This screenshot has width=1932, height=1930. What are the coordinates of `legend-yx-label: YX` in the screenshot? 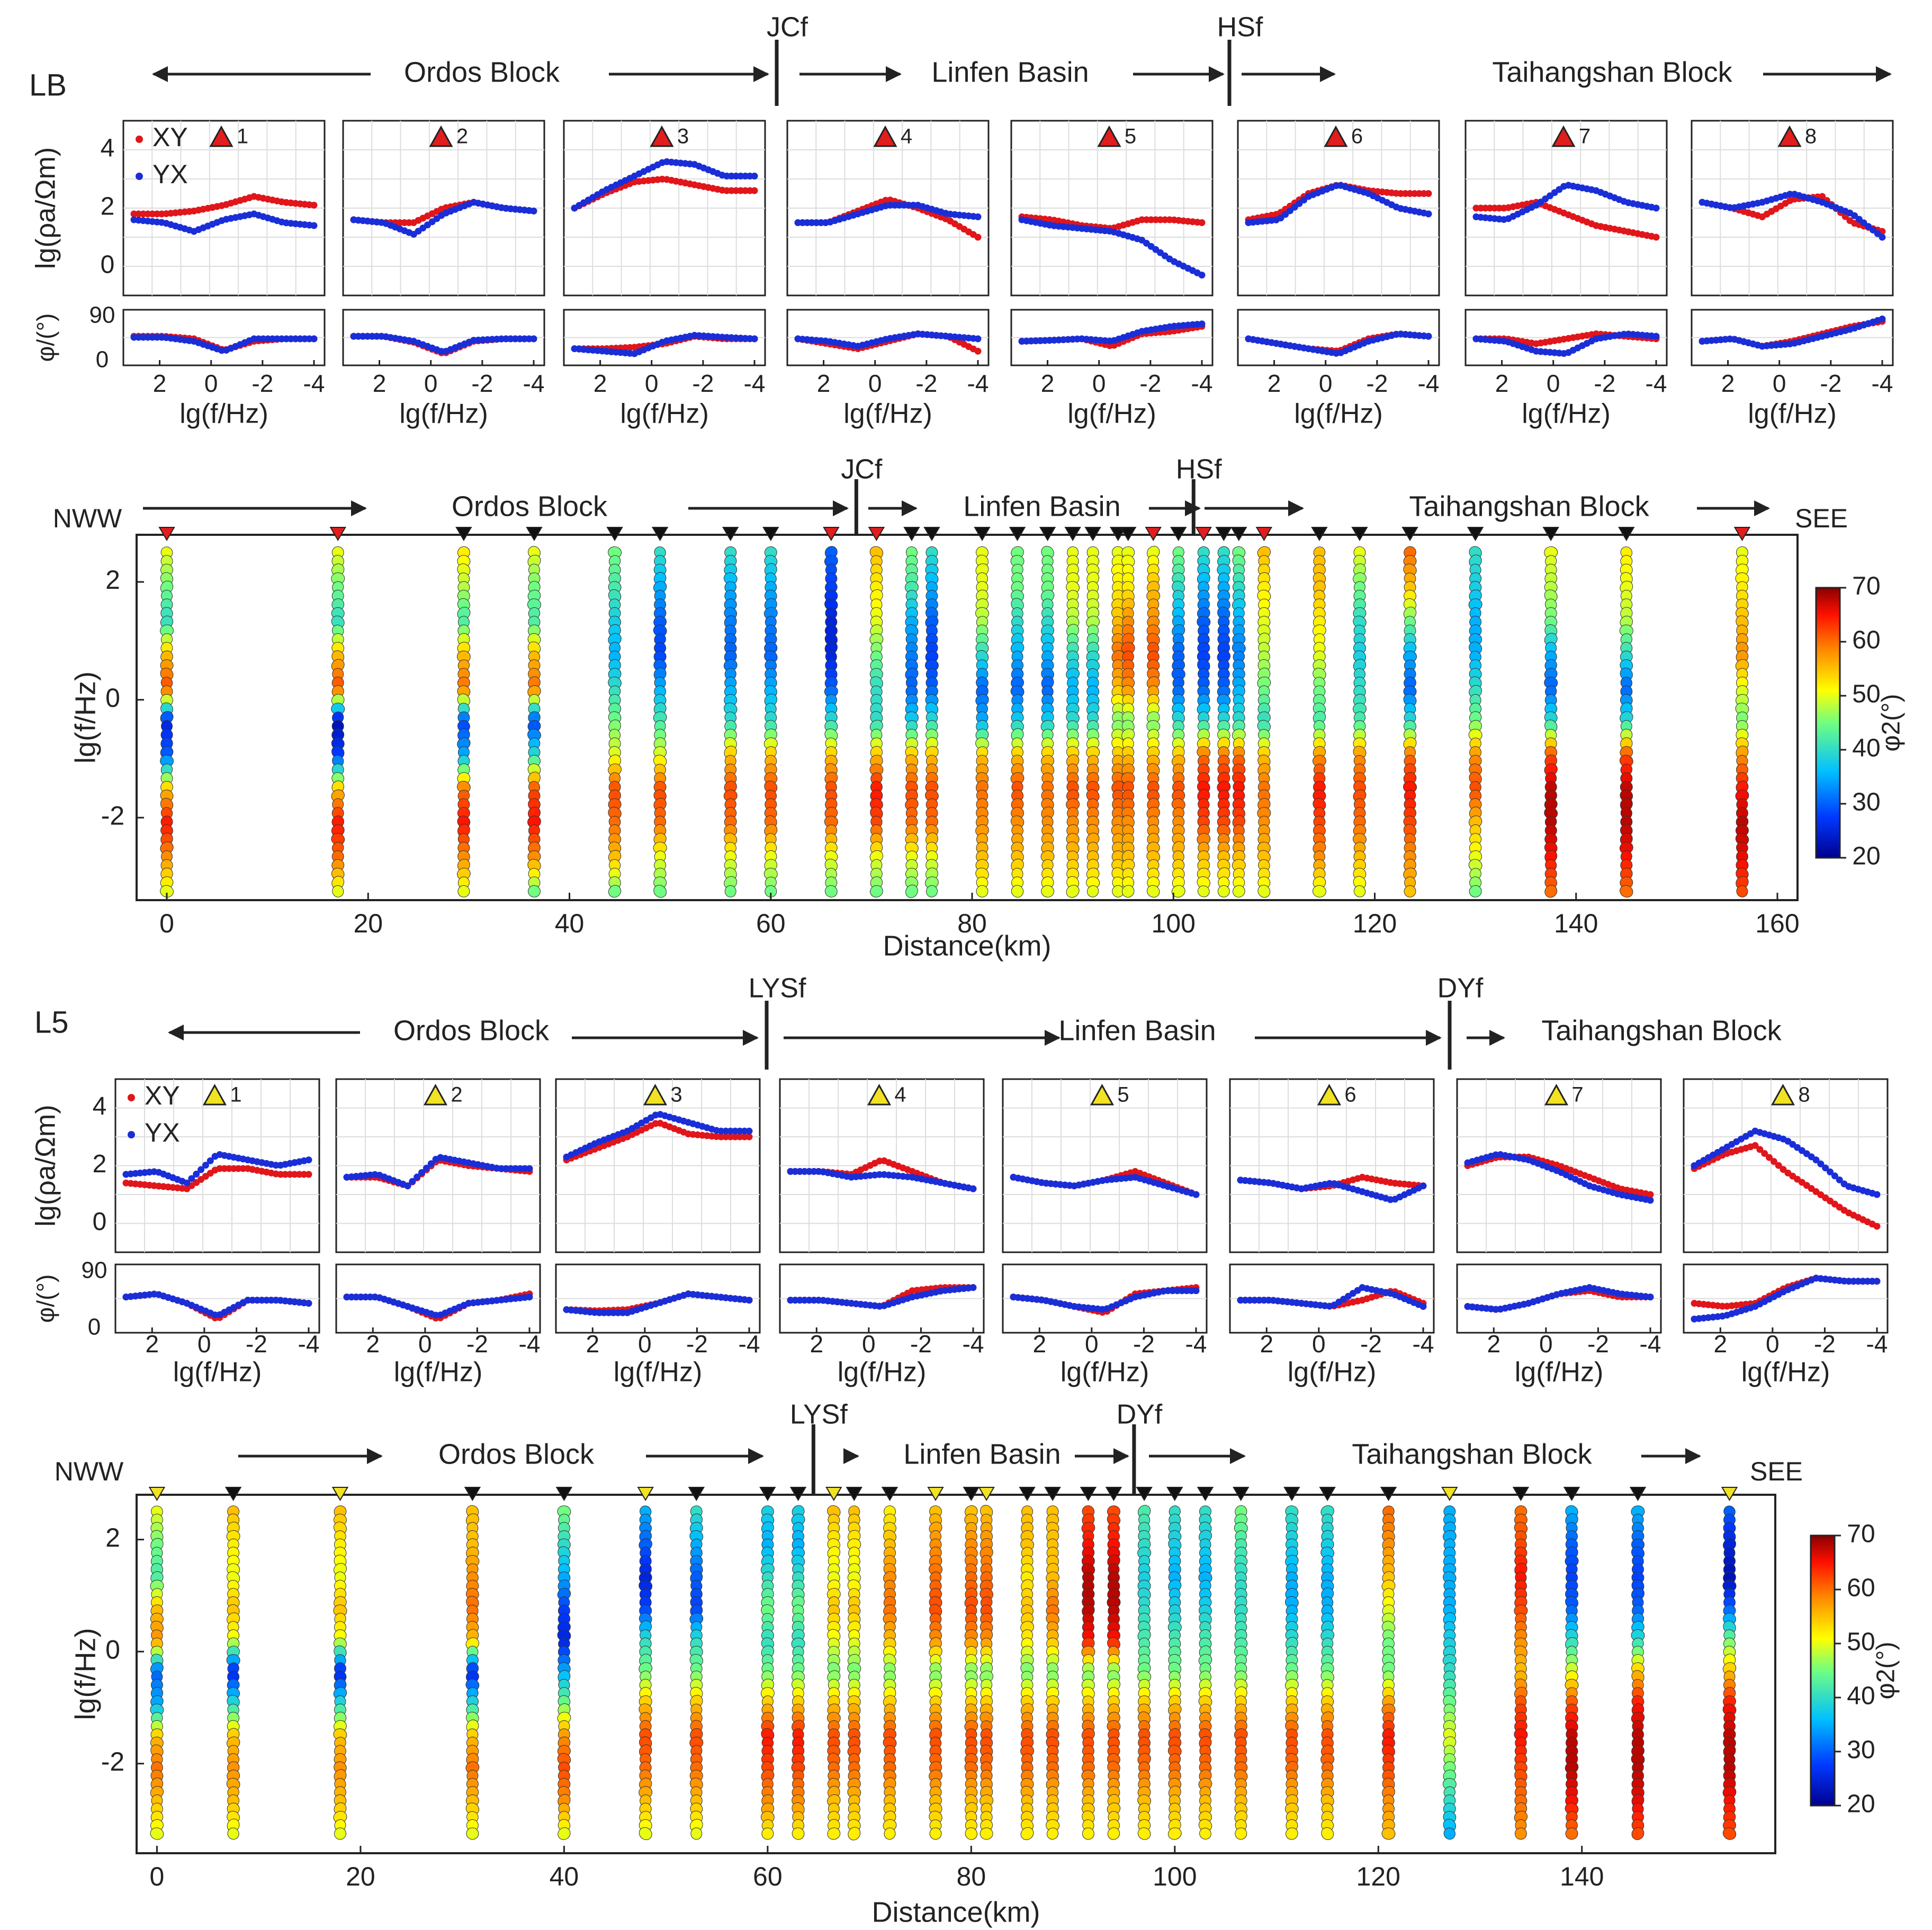 It's located at (170, 174).